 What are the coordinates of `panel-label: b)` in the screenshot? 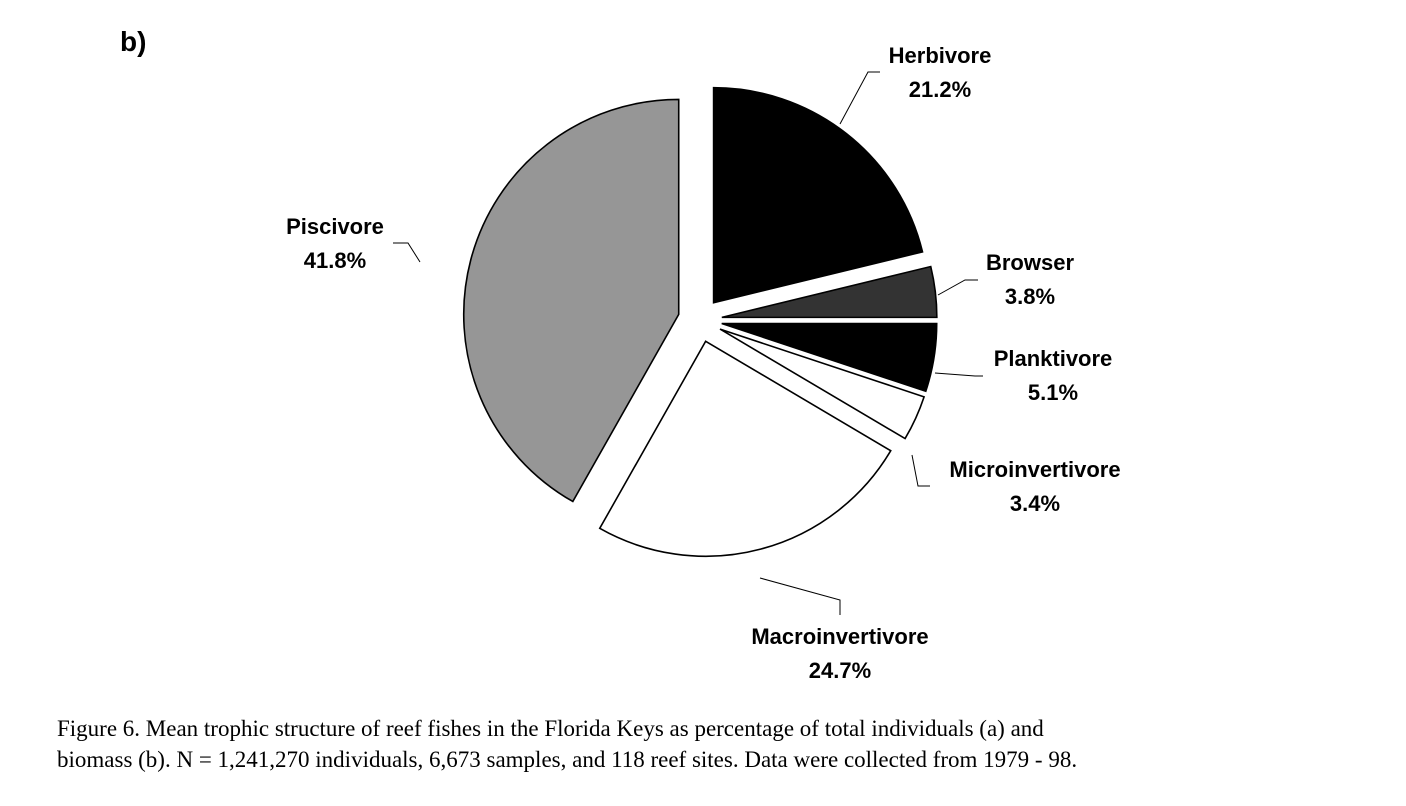 It's located at (133, 41).